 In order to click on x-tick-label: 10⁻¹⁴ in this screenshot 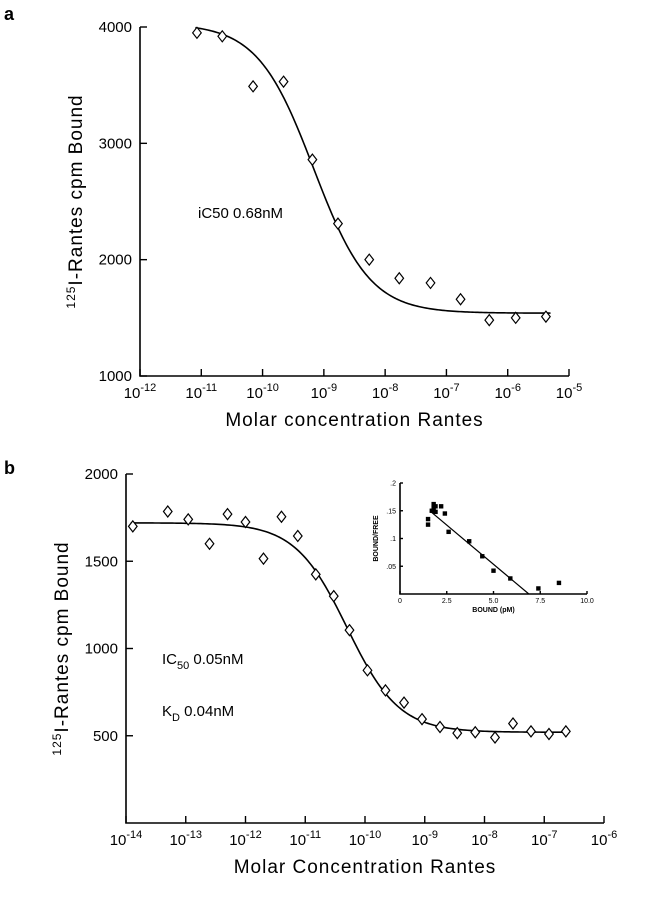, I will do `click(126, 839)`.